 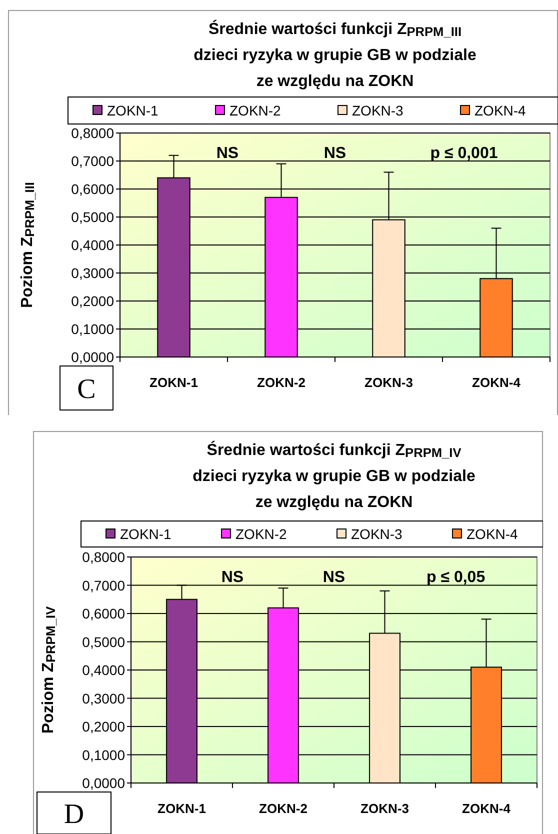 I want to click on annotation: p ≤ 0,05, so click(x=456, y=577).